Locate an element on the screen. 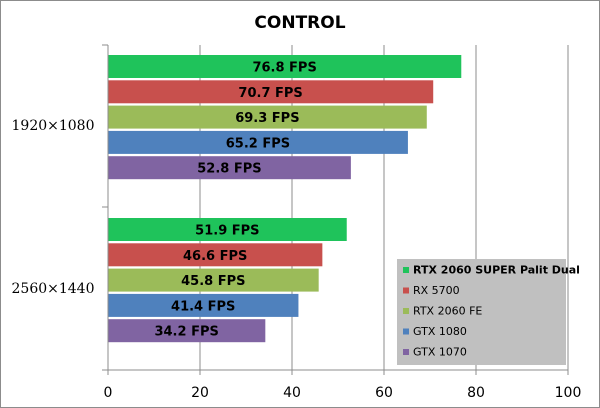 This screenshot has width=600, height=408. legend-label: GTX 1080 is located at coordinates (440, 331).